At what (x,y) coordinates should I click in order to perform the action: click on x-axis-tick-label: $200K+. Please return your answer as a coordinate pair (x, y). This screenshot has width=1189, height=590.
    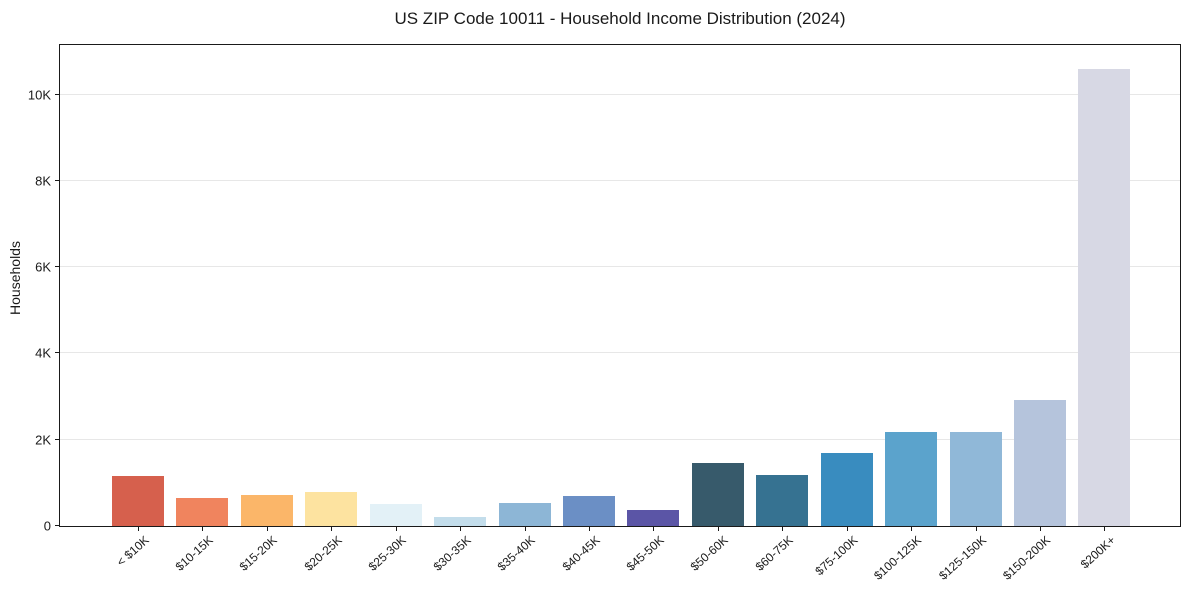
    Looking at the image, I should click on (1097, 552).